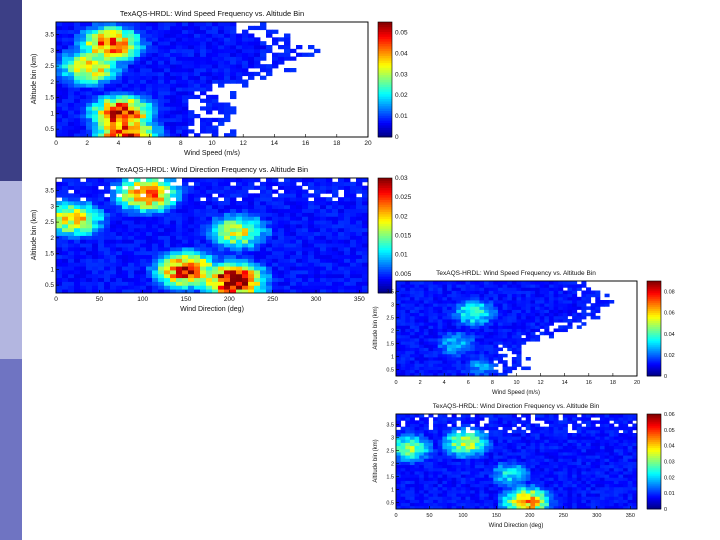 The image size is (720, 540). I want to click on x-tick-label: 12, so click(541, 383).